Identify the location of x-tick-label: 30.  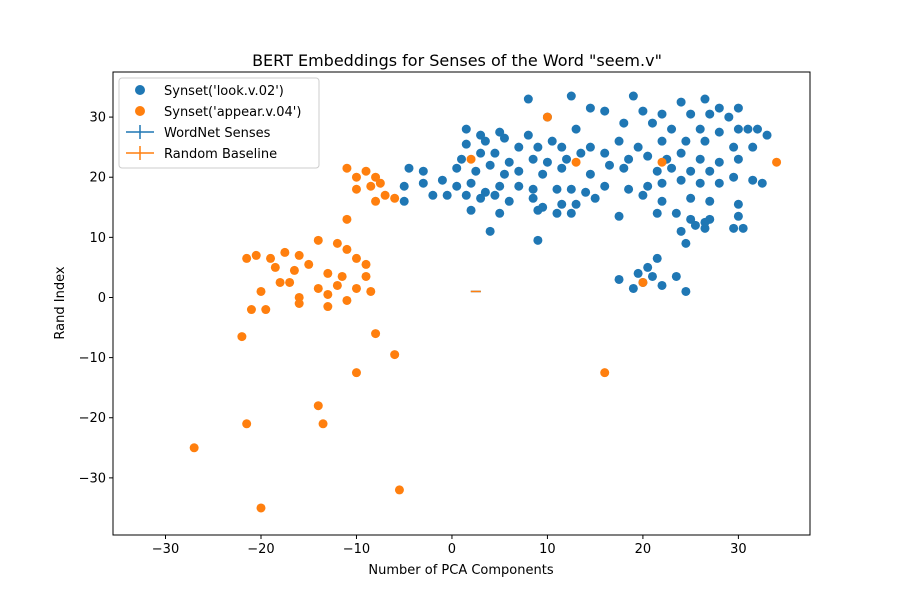
(738, 549).